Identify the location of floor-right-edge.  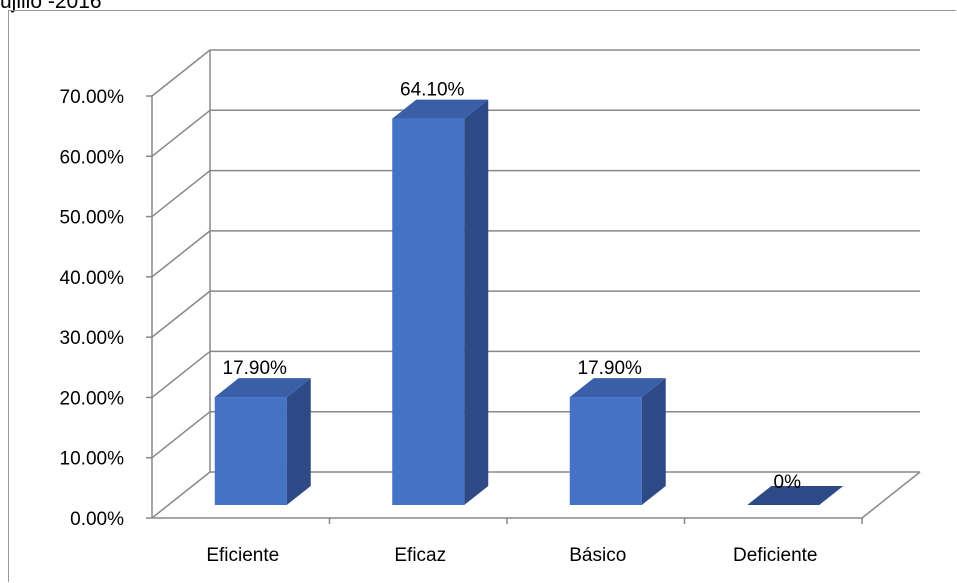
(891, 495).